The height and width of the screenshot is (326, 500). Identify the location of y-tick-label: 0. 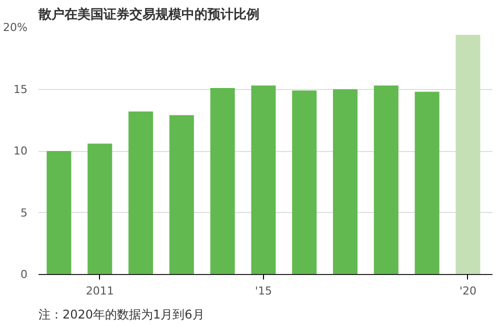
(24, 274).